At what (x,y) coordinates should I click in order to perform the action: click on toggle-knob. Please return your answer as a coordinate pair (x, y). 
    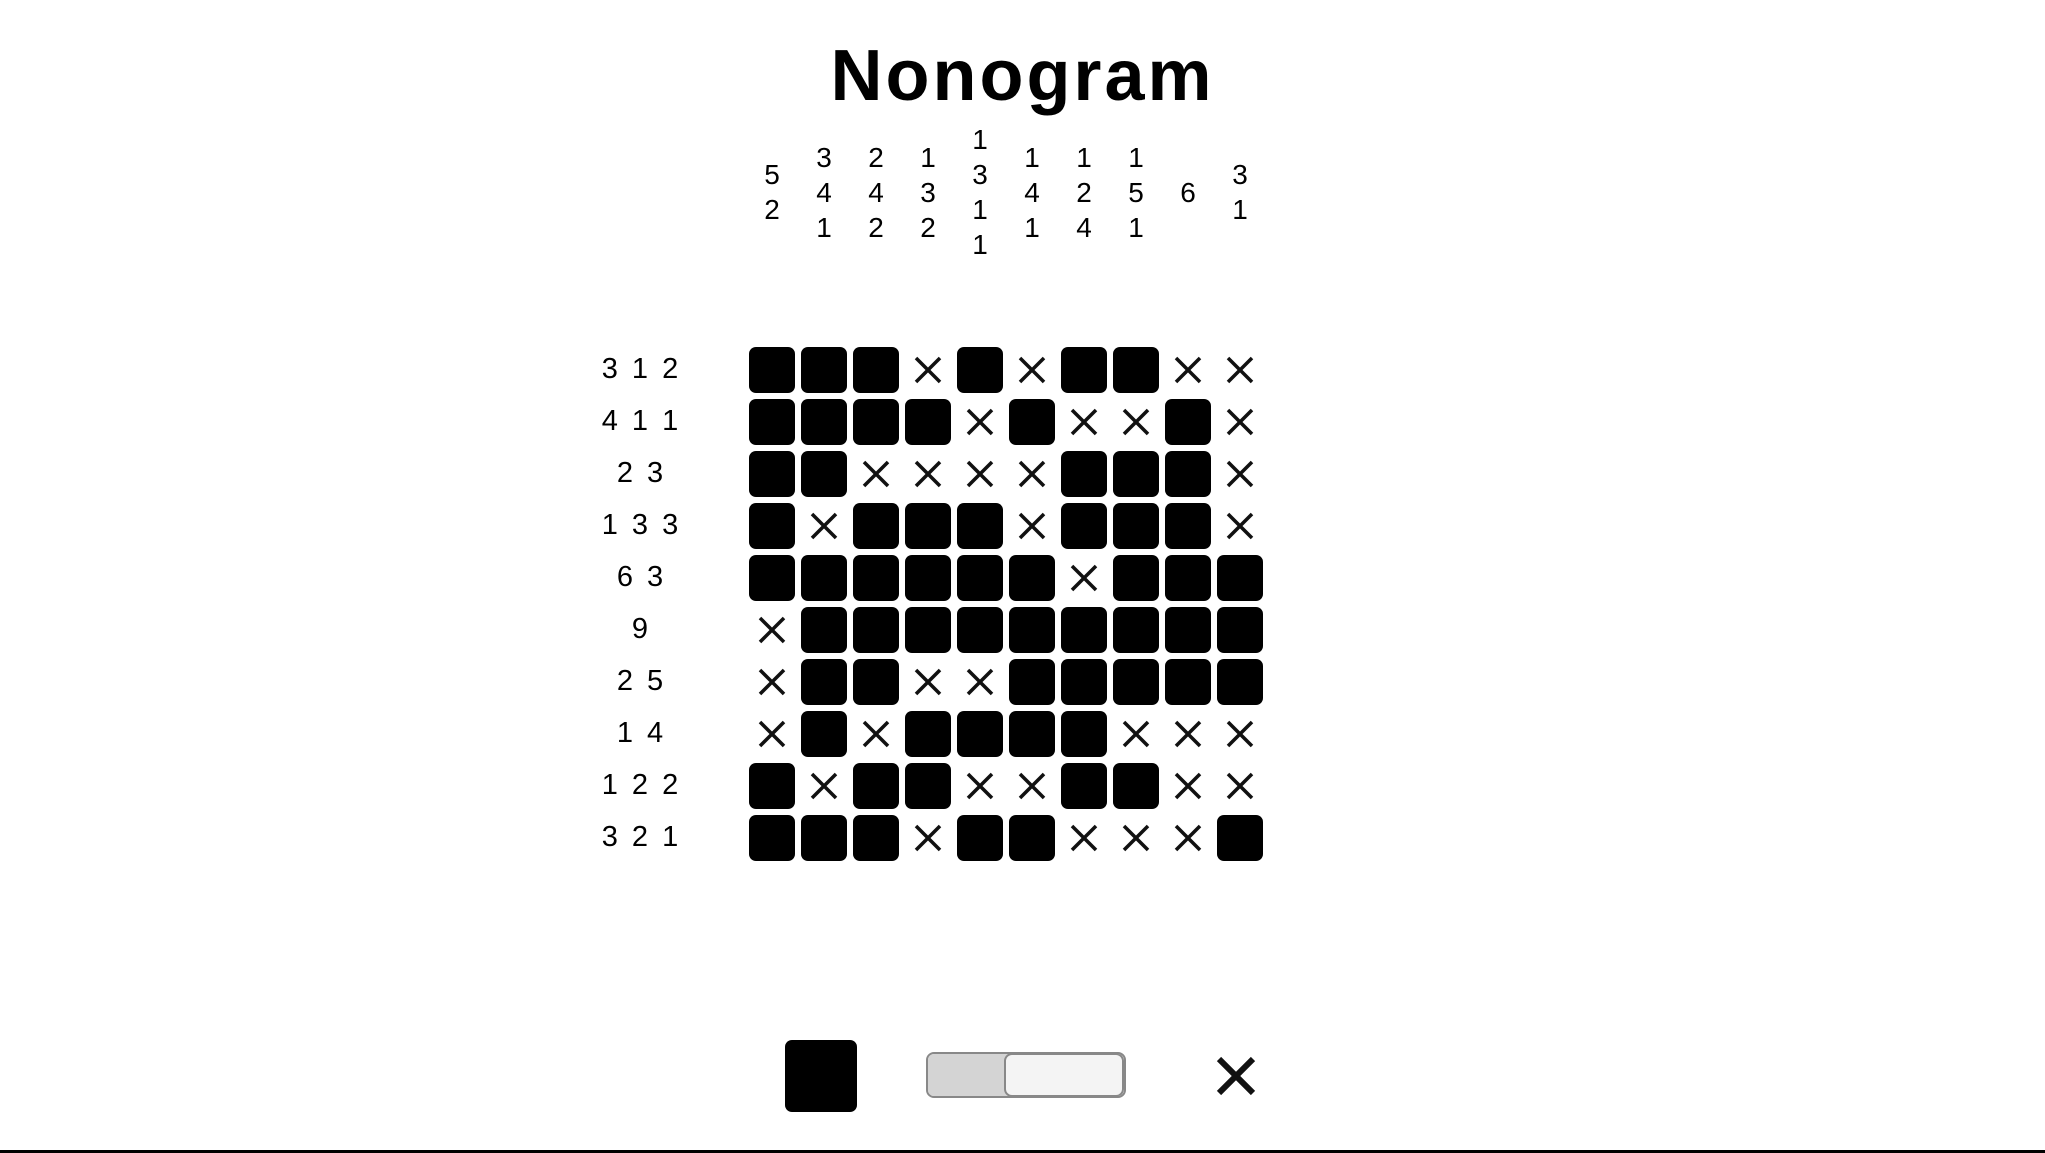
    Looking at the image, I should click on (1064, 1075).